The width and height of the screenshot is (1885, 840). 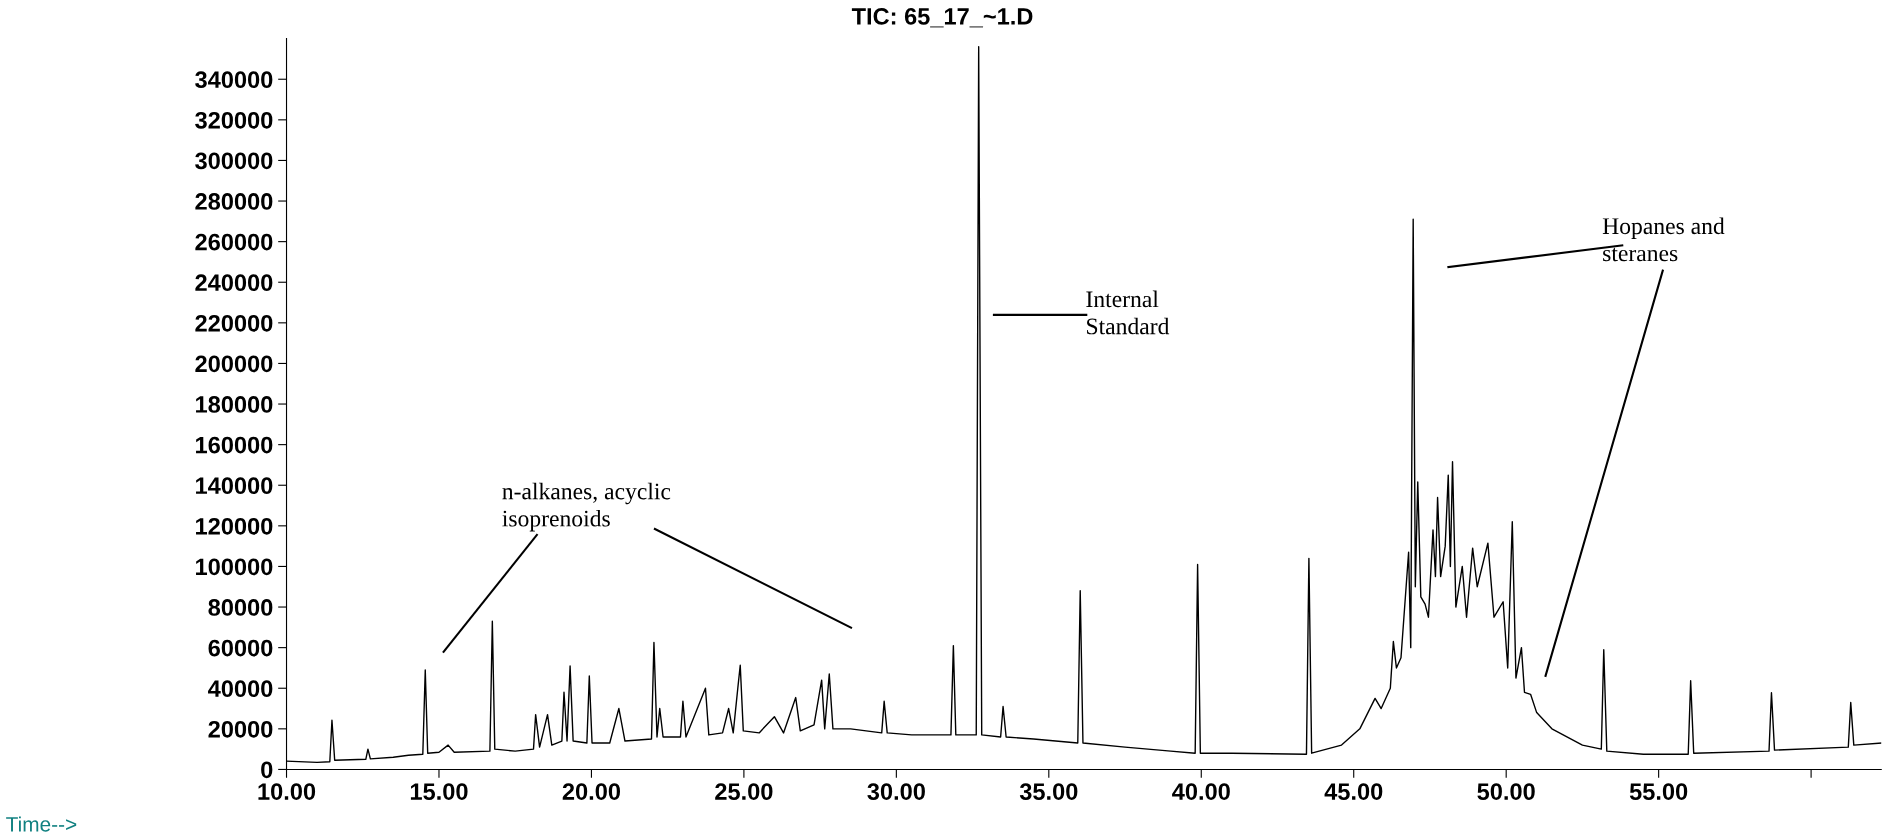 I want to click on x-tick-label: 25.00, so click(x=744, y=791).